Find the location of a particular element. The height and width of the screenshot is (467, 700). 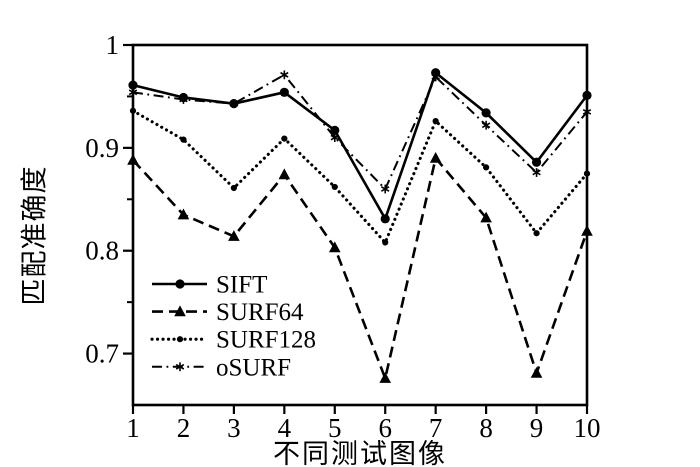

x-tick-label: 2 is located at coordinates (184, 428).